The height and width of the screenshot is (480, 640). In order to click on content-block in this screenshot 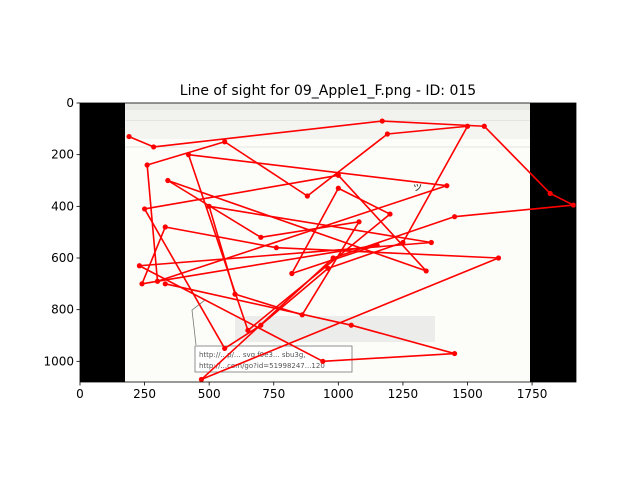, I will do `click(335, 329)`.